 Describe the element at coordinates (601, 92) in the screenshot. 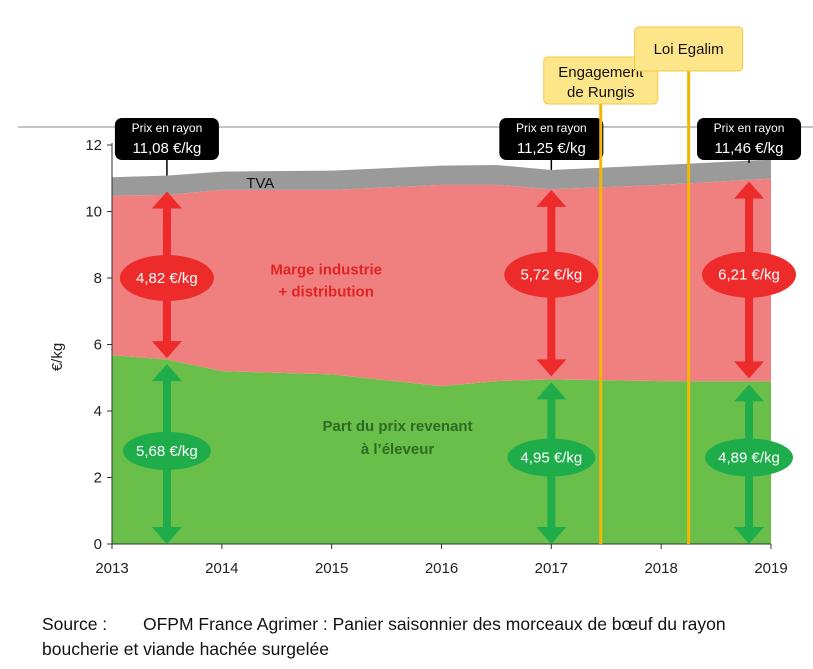

I see `event-label-line2: de Rungis` at that location.